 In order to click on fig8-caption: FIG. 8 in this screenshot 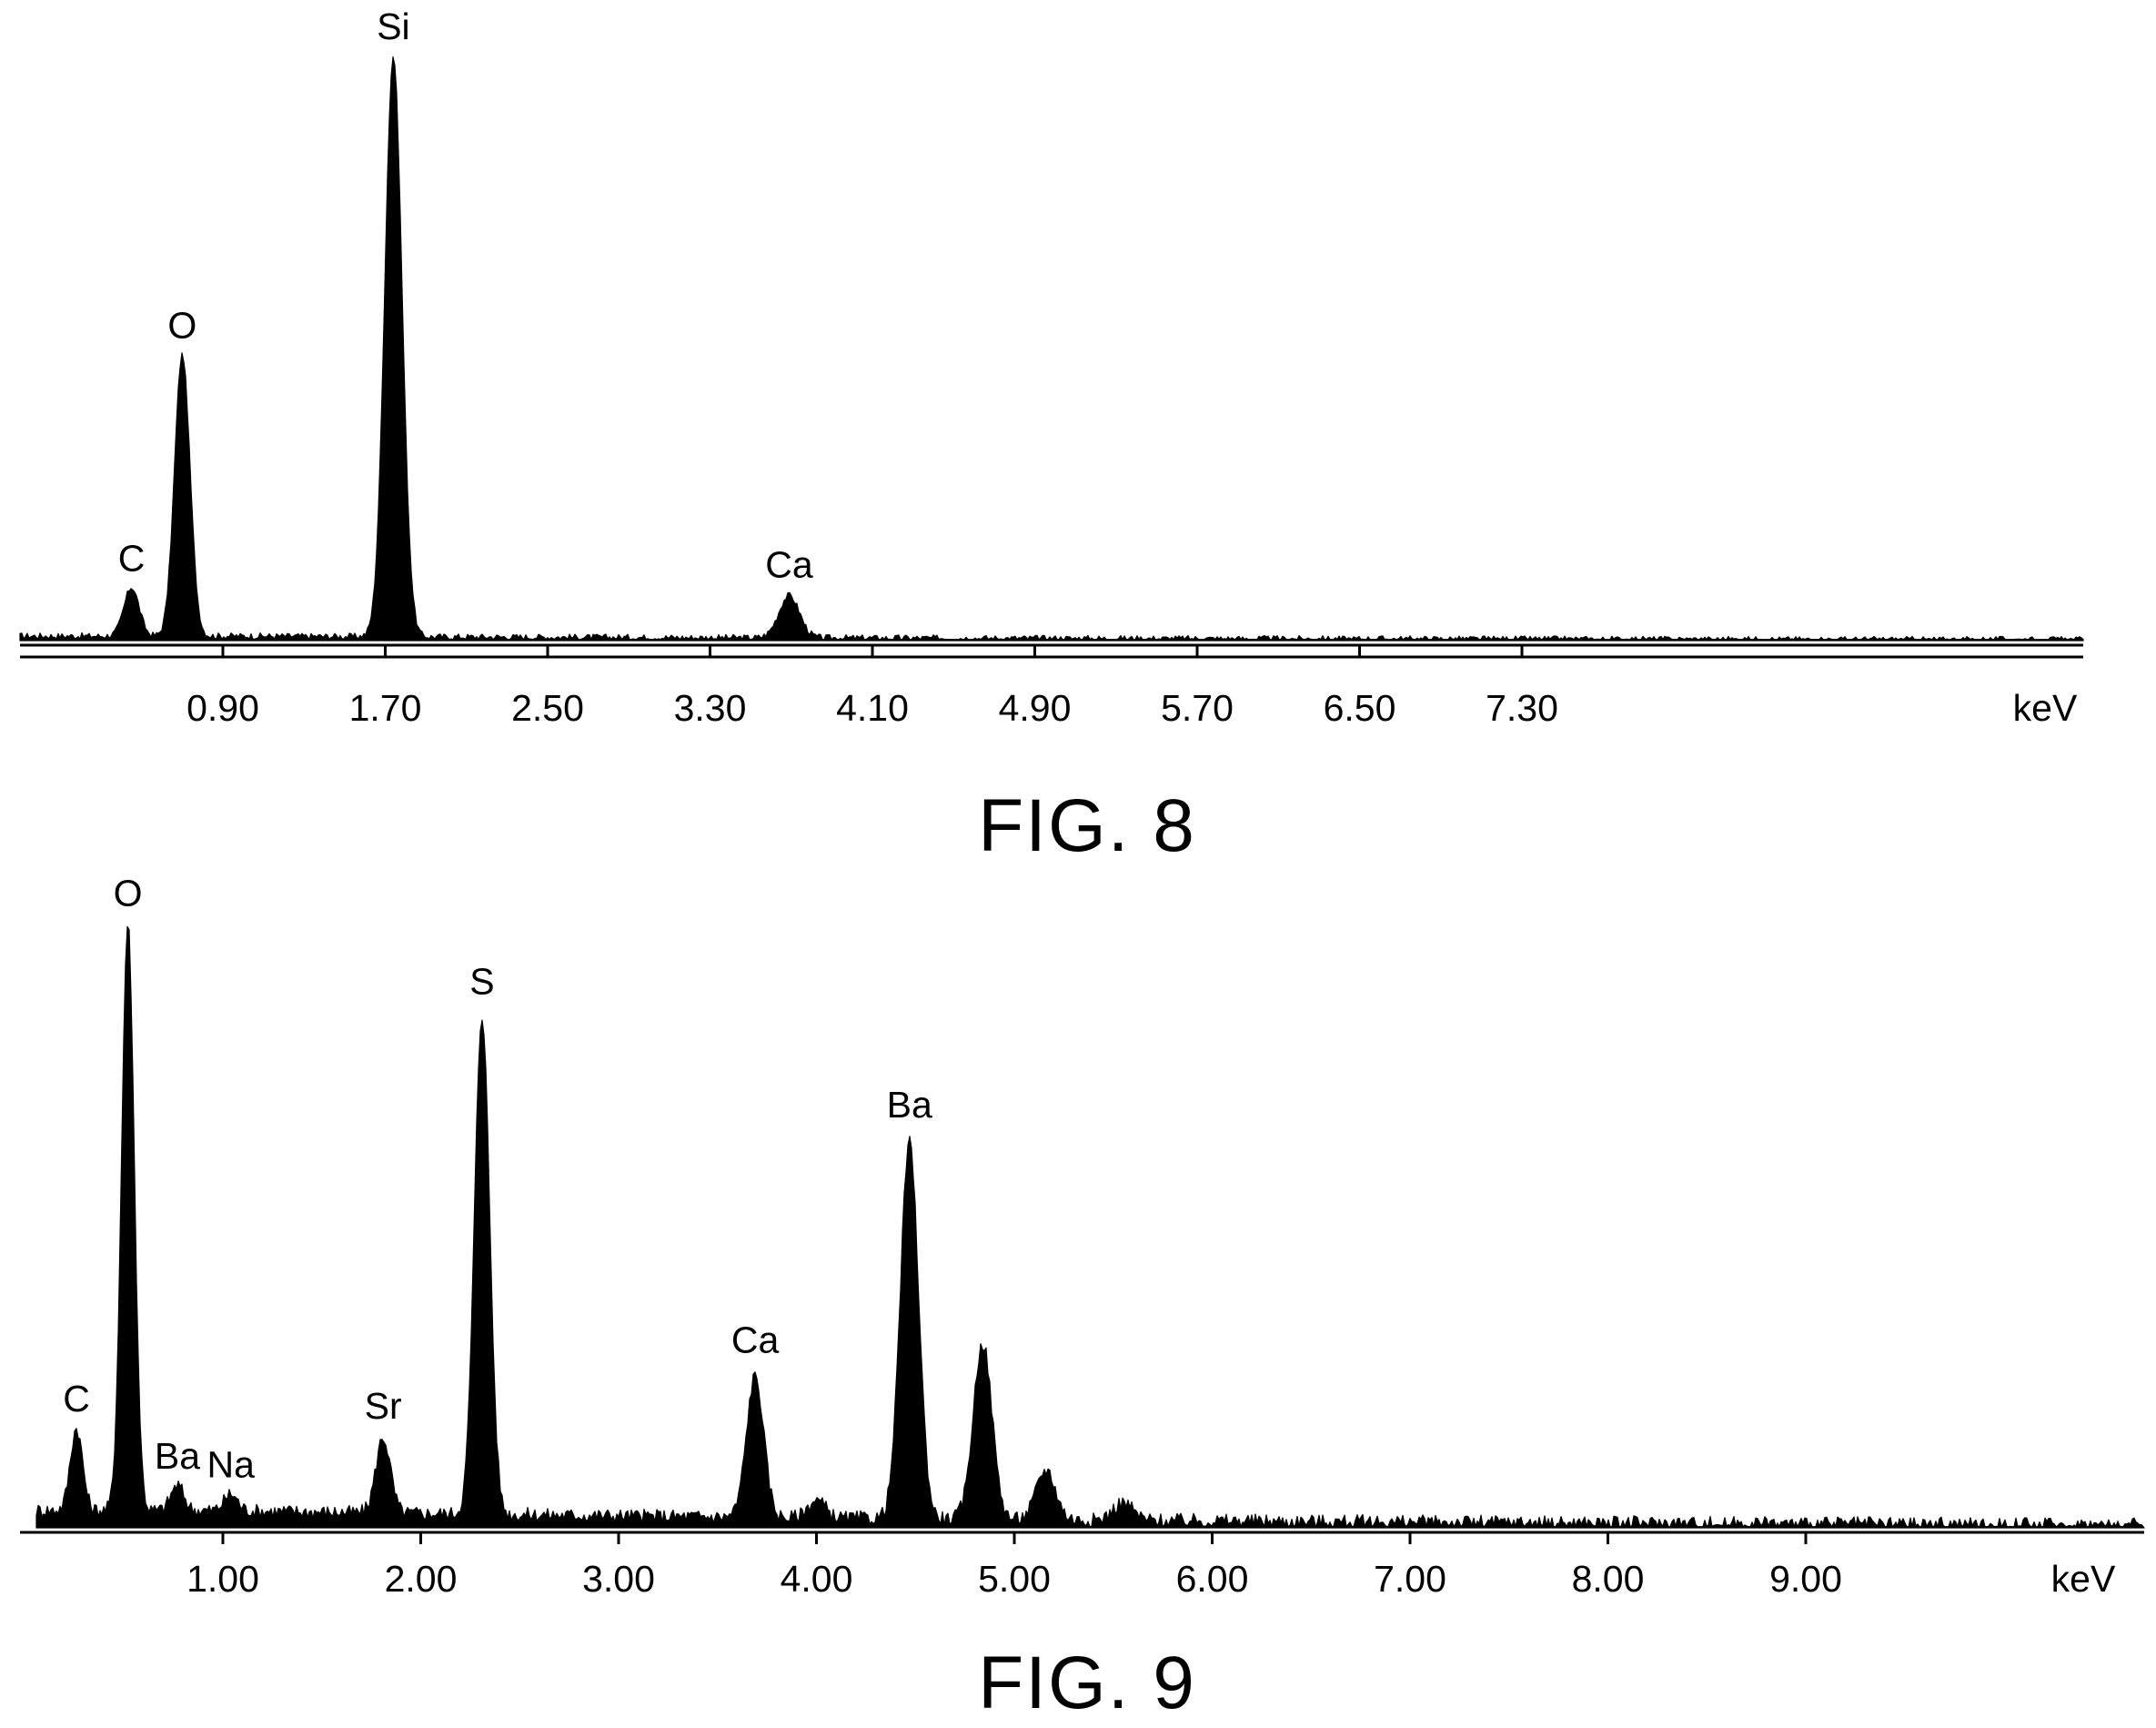, I will do `click(1087, 825)`.